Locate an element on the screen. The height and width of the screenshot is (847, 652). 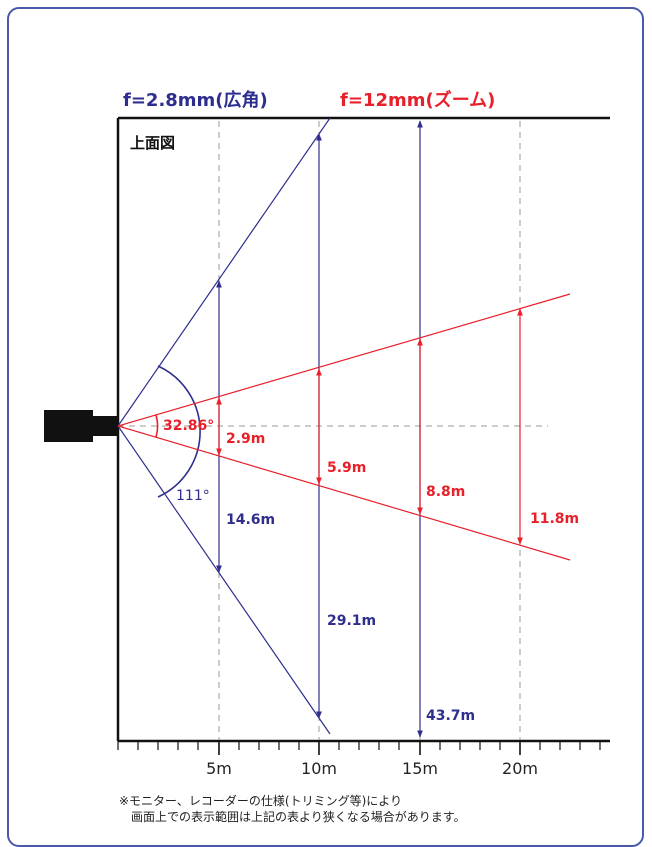
legend-zoom-label: f=12mm(ズーム) is located at coordinates (417, 100).